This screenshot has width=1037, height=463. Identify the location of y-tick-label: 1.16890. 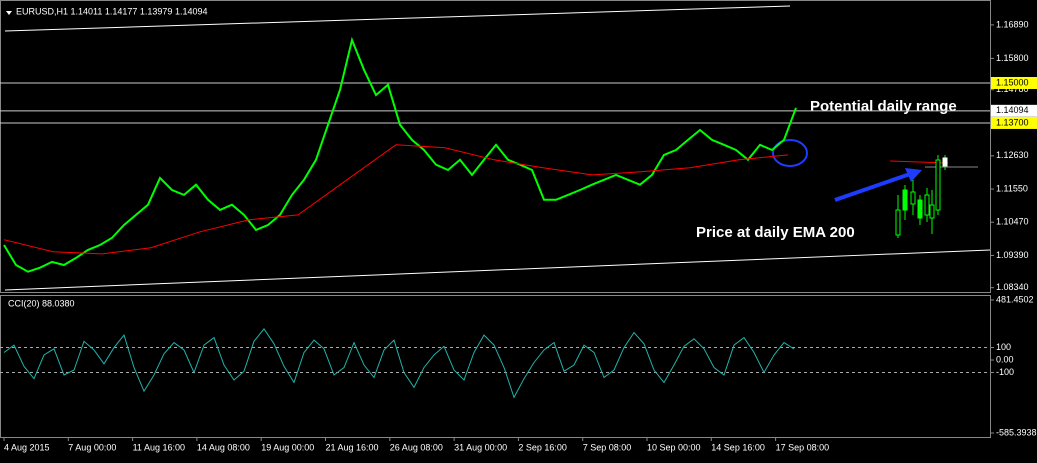
(1012, 24).